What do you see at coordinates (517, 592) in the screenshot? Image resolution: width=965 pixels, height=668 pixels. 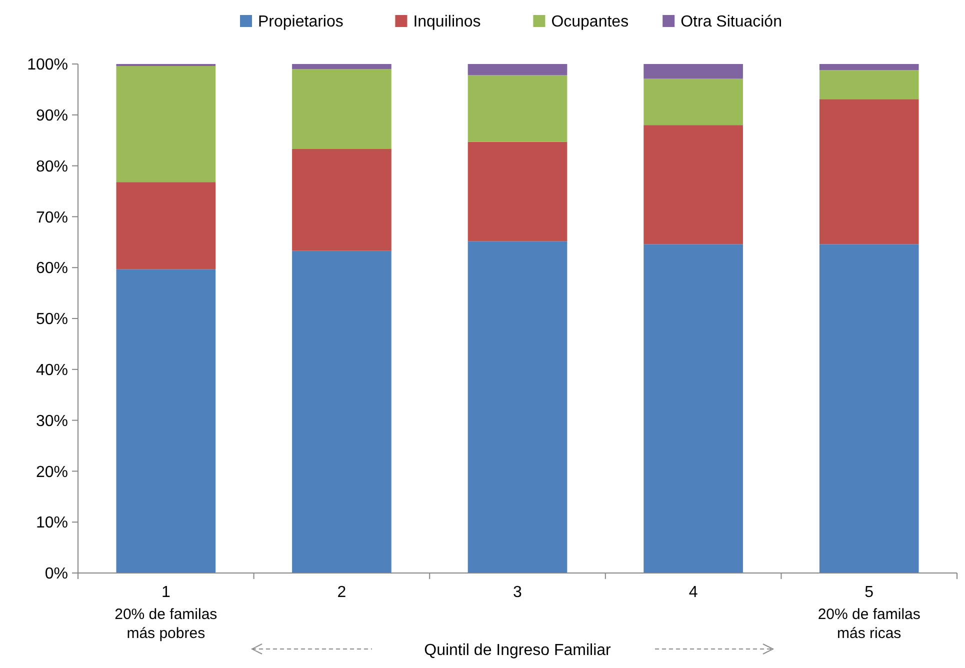 I see `x-tick-label: 3` at bounding box center [517, 592].